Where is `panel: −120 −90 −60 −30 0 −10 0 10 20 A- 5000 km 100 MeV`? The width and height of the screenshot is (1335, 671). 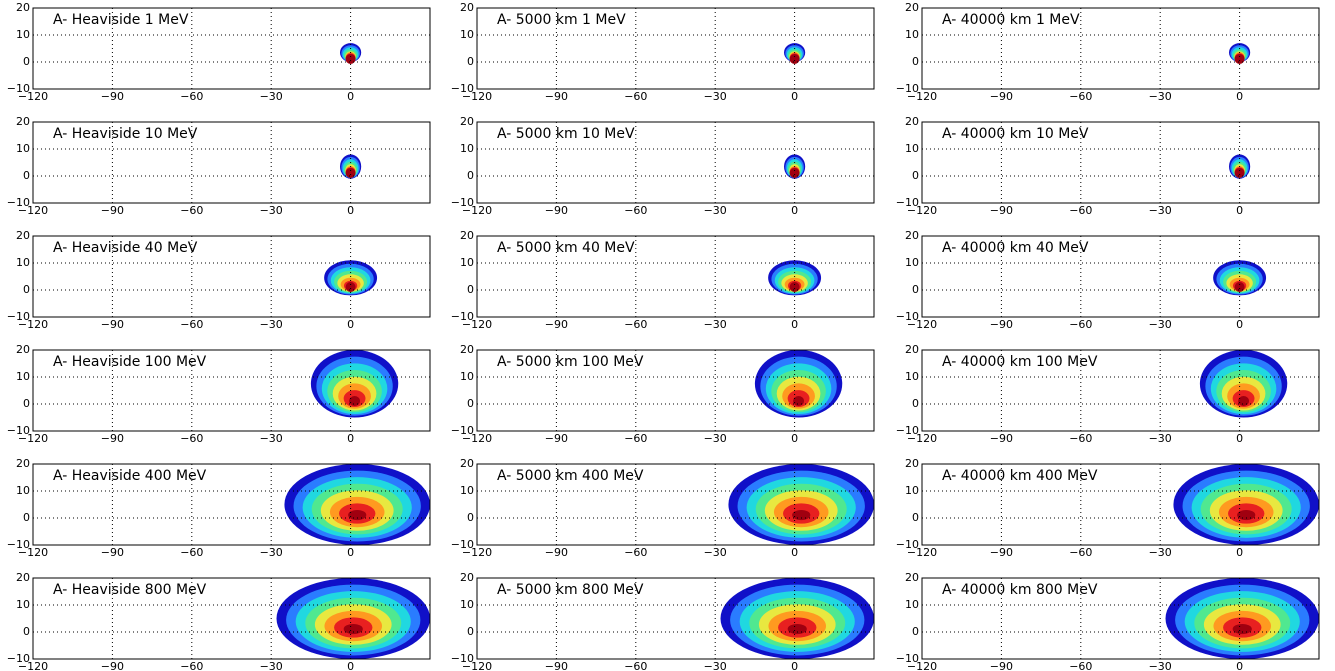
panel: −120 −90 −60 −30 0 −10 0 10 20 A- 5000 km 100 MeV is located at coordinates (663, 394).